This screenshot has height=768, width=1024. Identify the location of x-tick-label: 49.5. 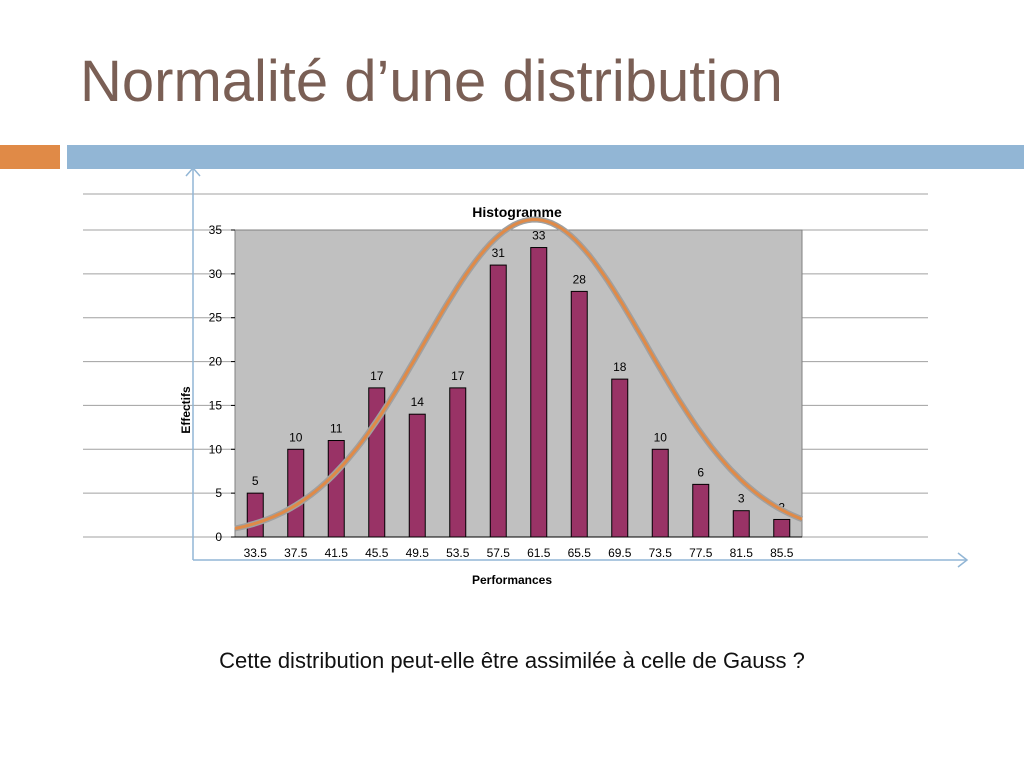
(418, 553).